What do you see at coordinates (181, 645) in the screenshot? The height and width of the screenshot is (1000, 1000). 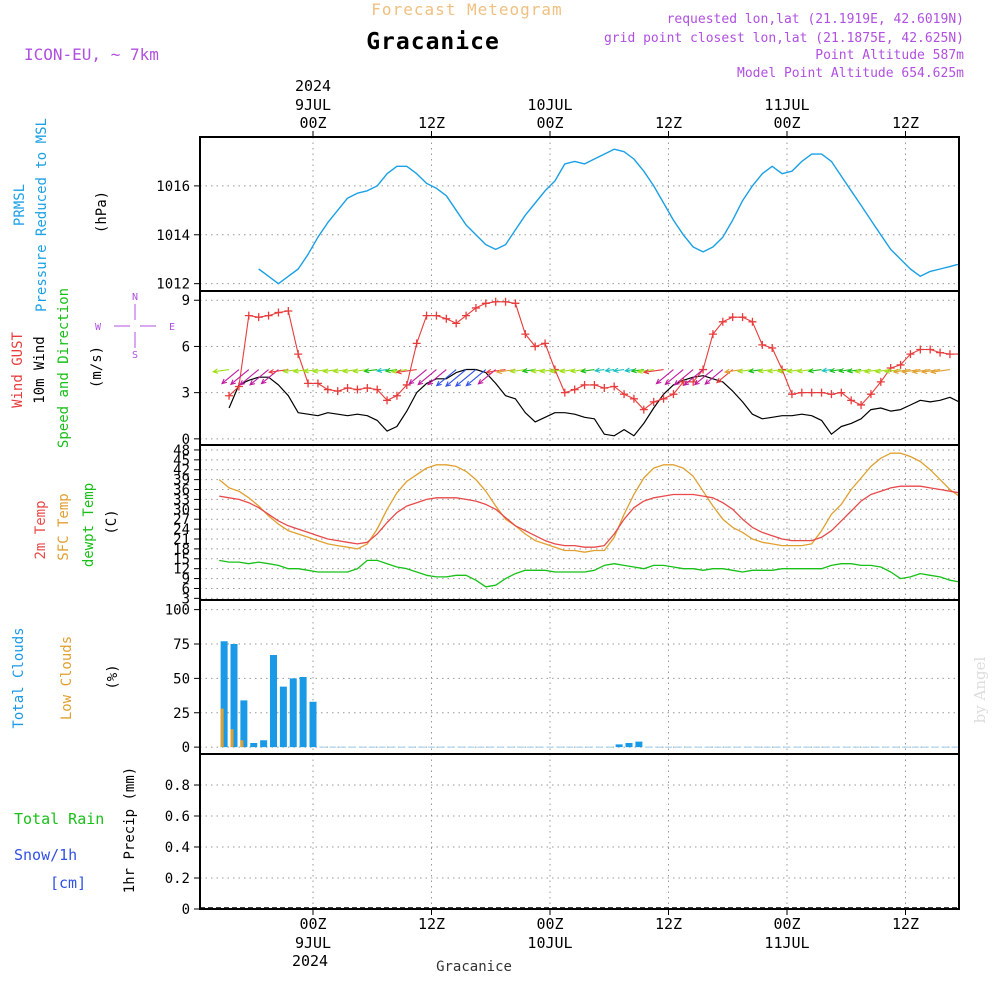 I see `y-tick-label: 75` at bounding box center [181, 645].